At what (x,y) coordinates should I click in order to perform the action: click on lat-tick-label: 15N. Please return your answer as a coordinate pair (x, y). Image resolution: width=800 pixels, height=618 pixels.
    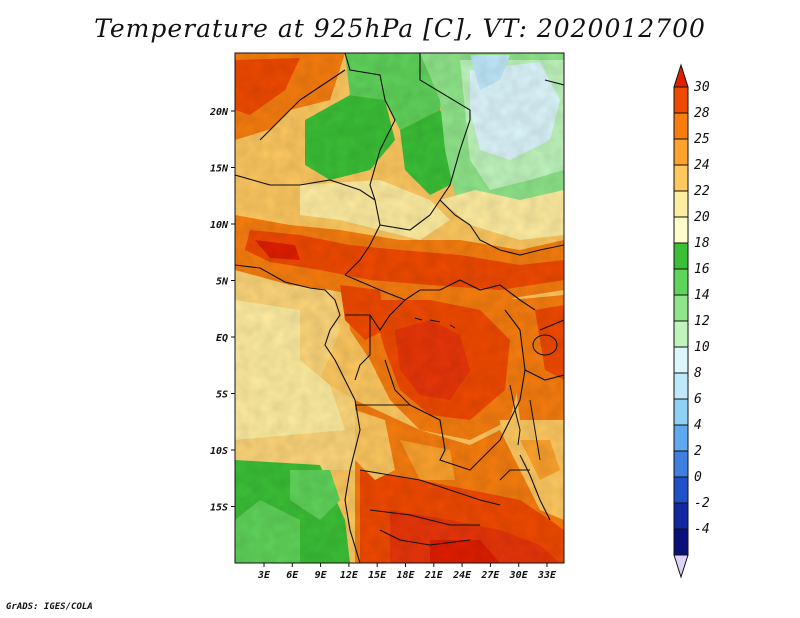
    Looking at the image, I should click on (219, 169).